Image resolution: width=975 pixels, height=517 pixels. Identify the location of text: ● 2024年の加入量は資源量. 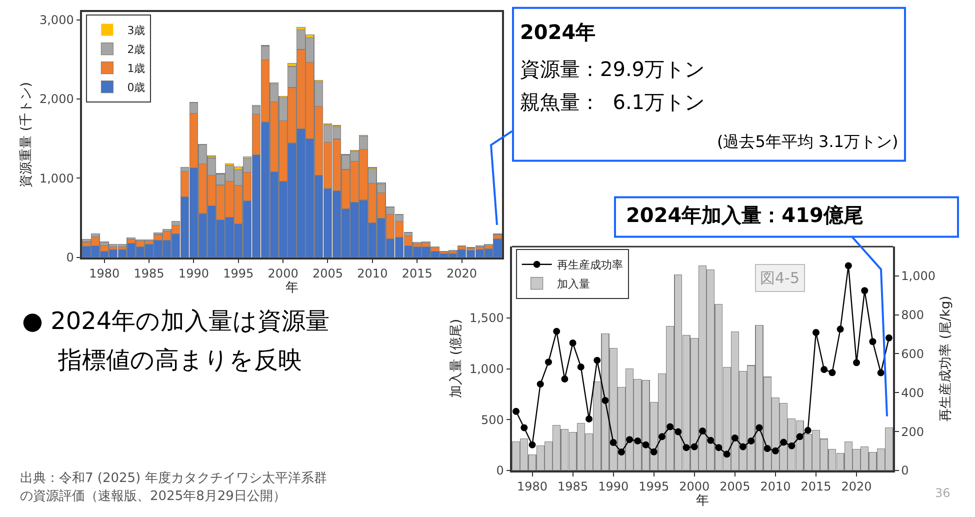
(176, 321).